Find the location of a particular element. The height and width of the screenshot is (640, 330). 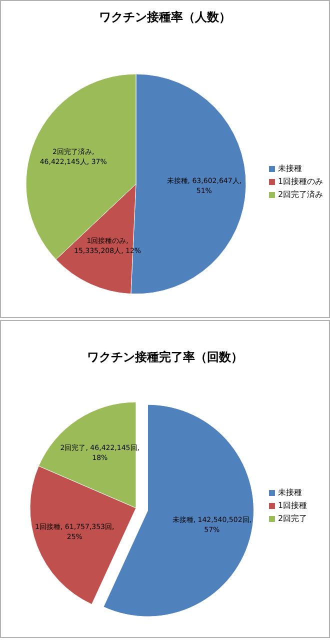

legend-label: 2回完了 is located at coordinates (292, 519).